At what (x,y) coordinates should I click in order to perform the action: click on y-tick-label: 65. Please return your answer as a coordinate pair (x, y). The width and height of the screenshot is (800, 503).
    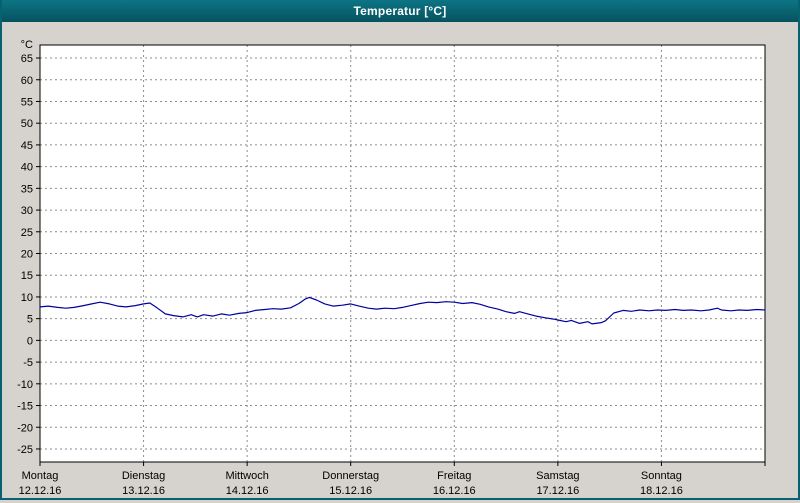
    Looking at the image, I should click on (27, 59).